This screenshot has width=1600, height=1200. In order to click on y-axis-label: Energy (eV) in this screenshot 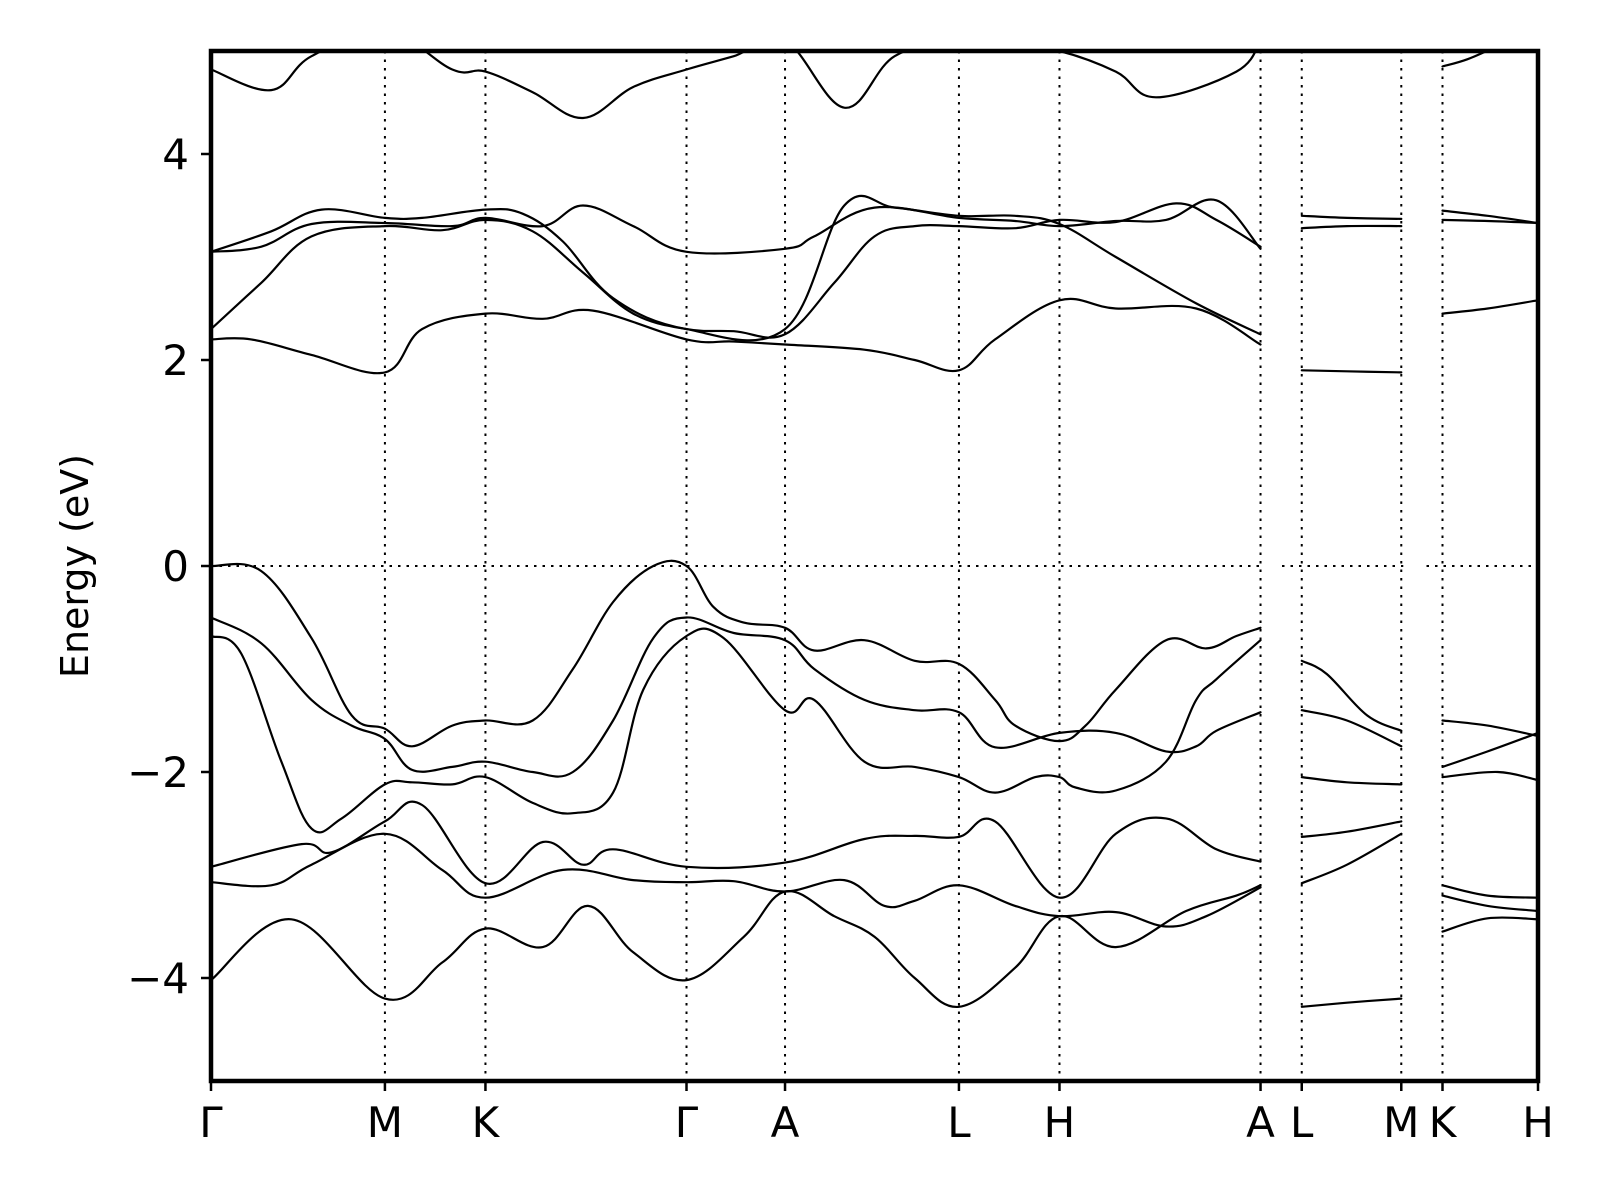, I will do `click(75, 566)`.